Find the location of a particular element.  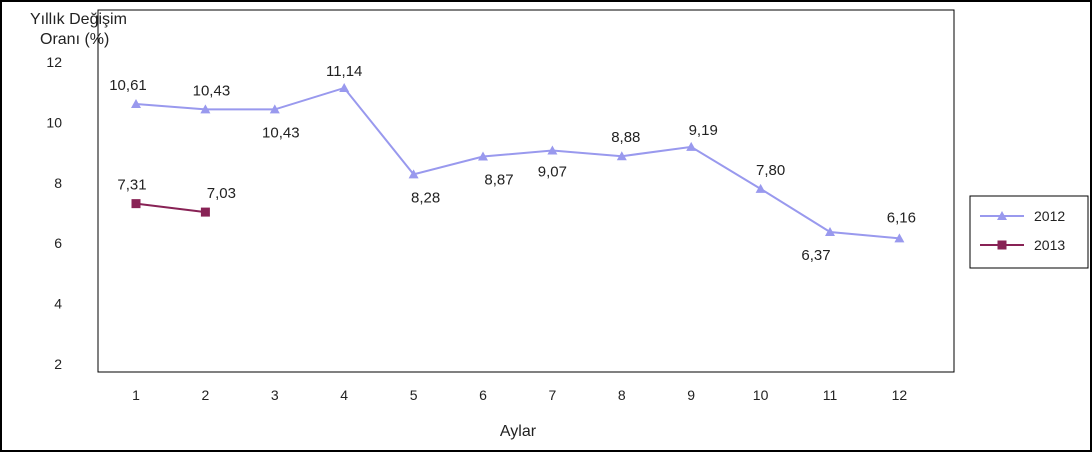

x-tick-label: 8 is located at coordinates (622, 395).